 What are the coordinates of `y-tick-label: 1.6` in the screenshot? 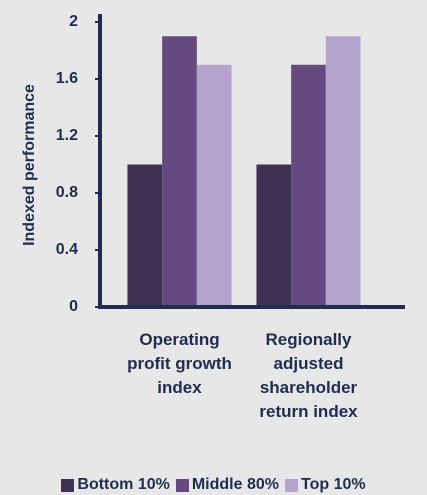 It's located at (67, 78).